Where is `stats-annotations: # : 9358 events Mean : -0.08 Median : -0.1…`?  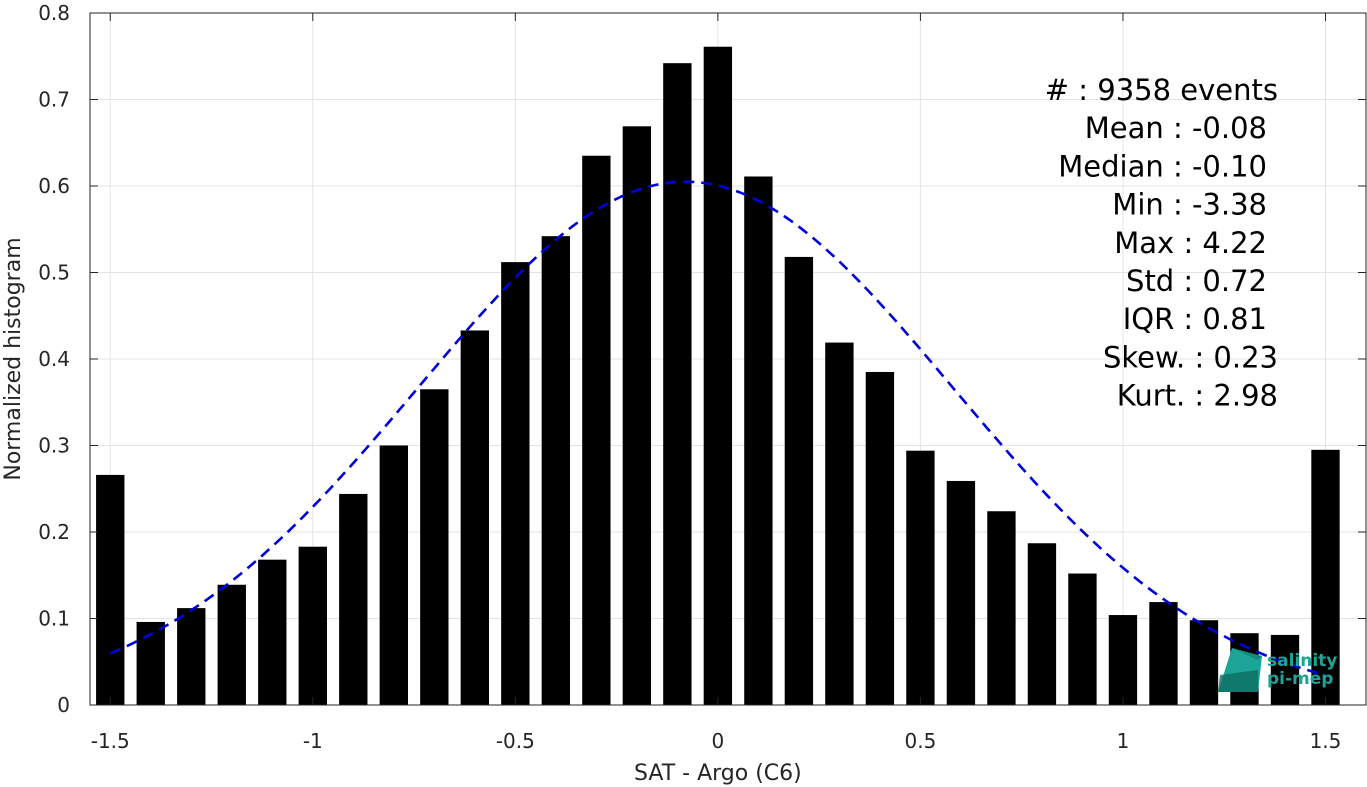 stats-annotations: # : 9358 events Mean : -0.08 Median : -0.1… is located at coordinates (1161, 243).